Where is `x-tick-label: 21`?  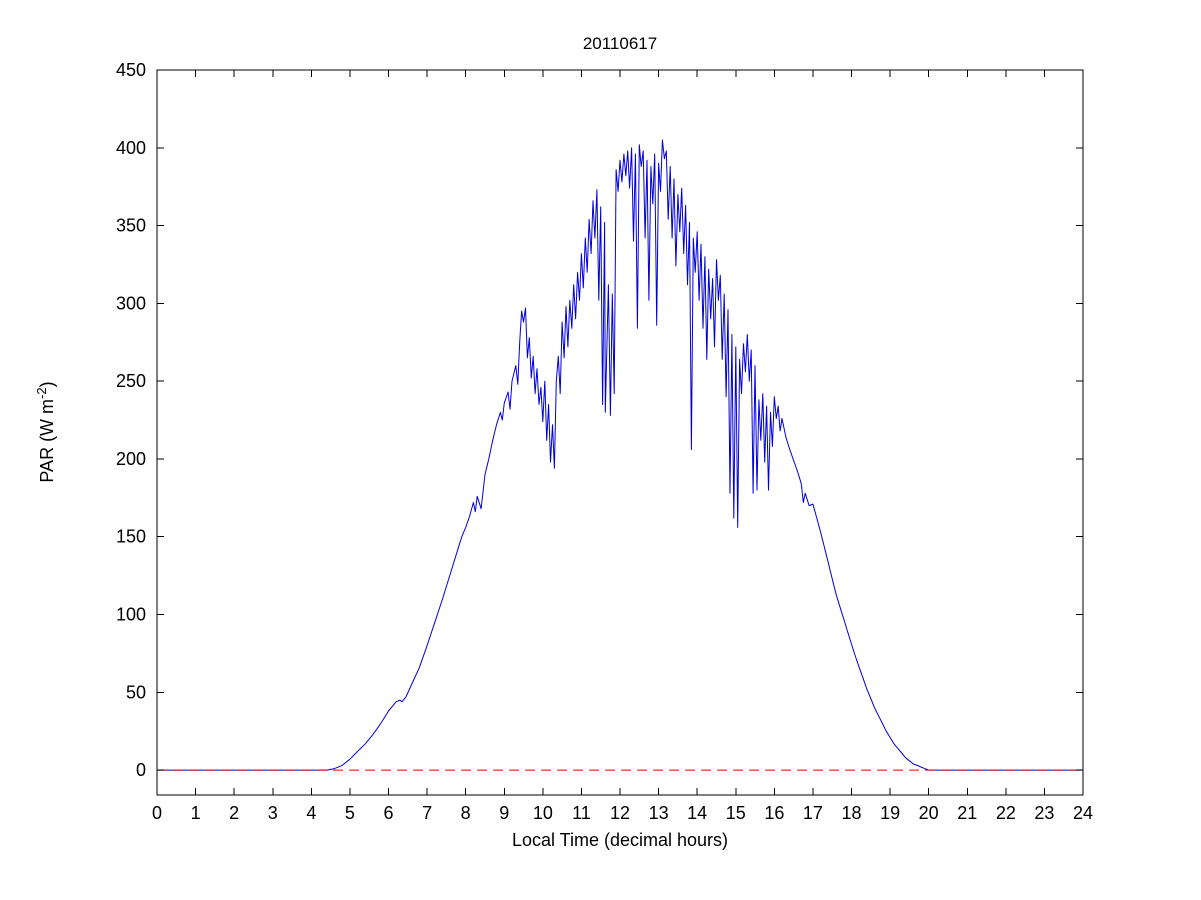 x-tick-label: 21 is located at coordinates (967, 813).